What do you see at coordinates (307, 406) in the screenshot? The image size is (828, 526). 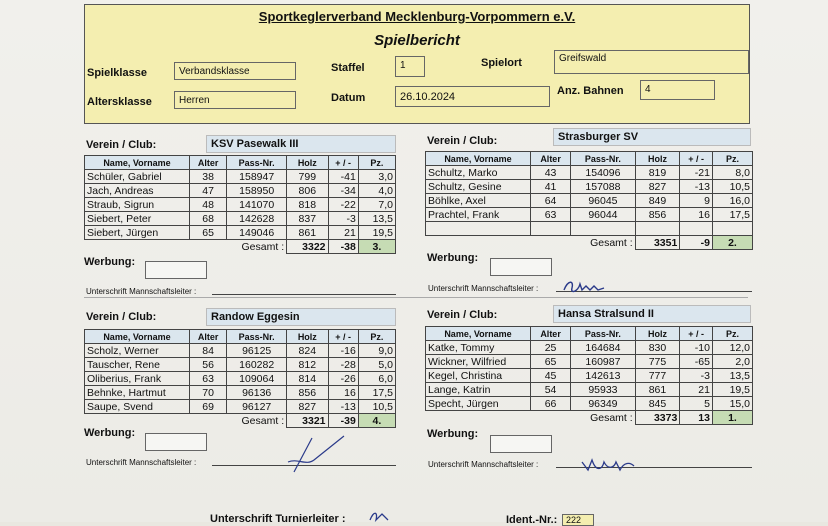 I see `player-holz: 827` at bounding box center [307, 406].